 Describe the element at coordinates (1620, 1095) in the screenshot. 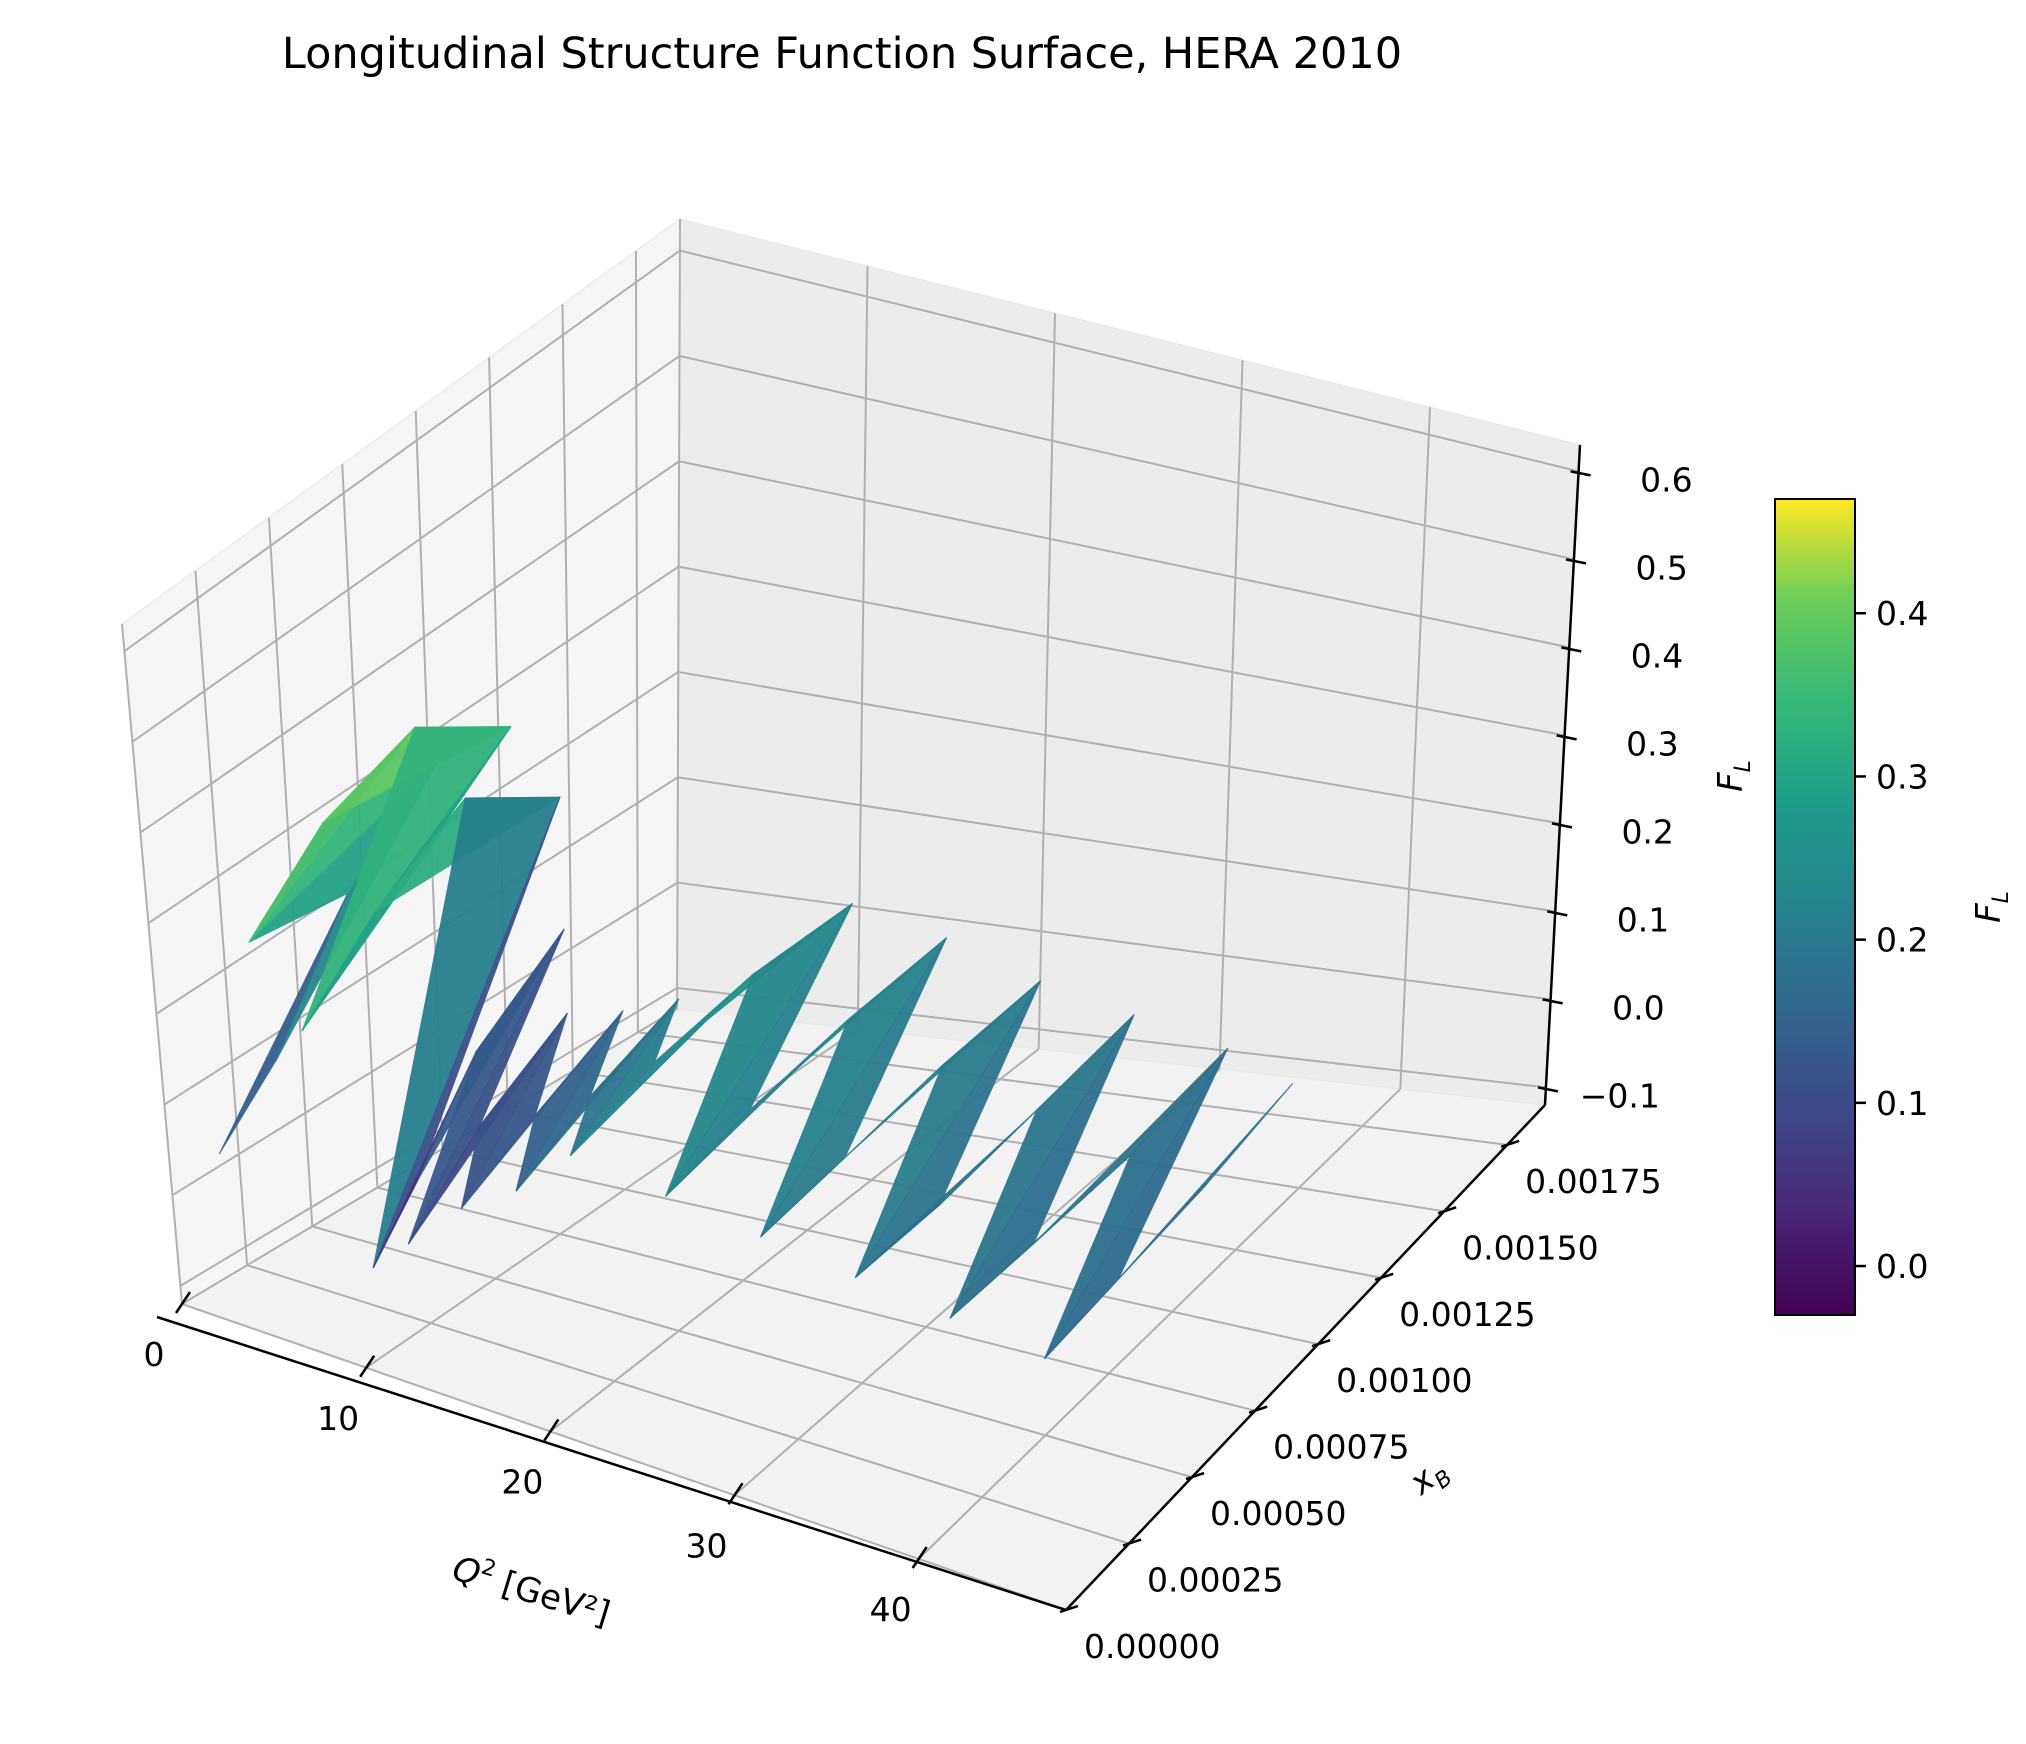

I see `z-tick-label: −0.1` at that location.